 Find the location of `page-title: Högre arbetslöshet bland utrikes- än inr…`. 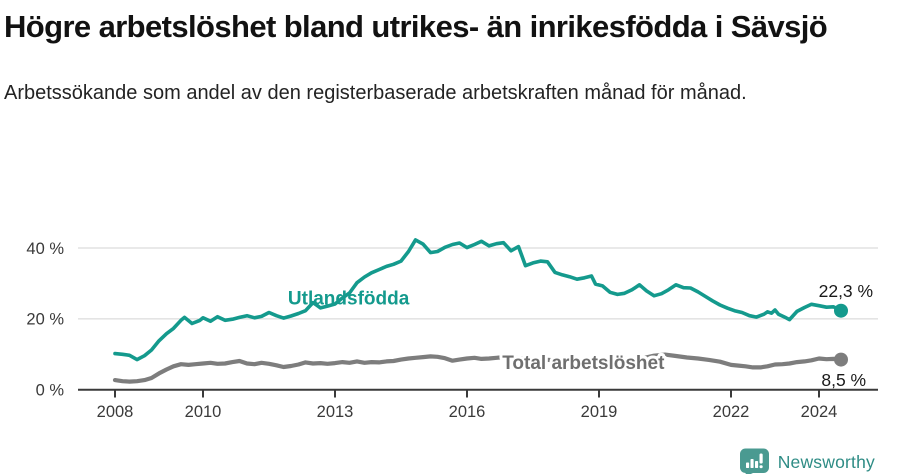

page-title: Högre arbetslöshet bland utrikes- än inr… is located at coordinates (416, 26).